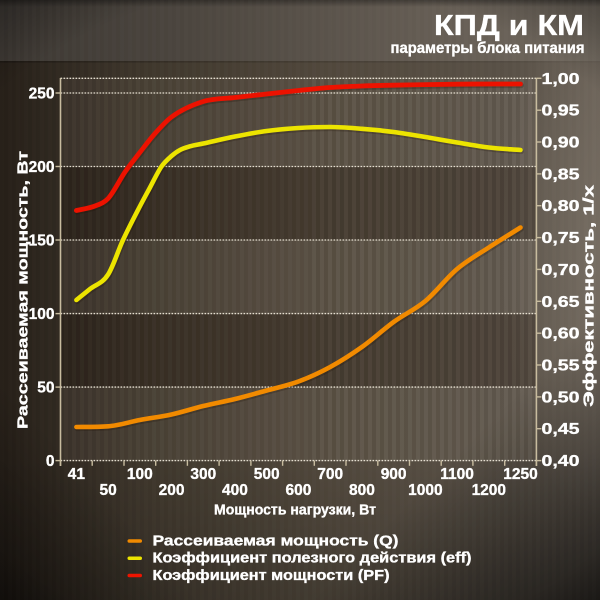  I want to click on svg-text: параметры блока питания, so click(488, 48).